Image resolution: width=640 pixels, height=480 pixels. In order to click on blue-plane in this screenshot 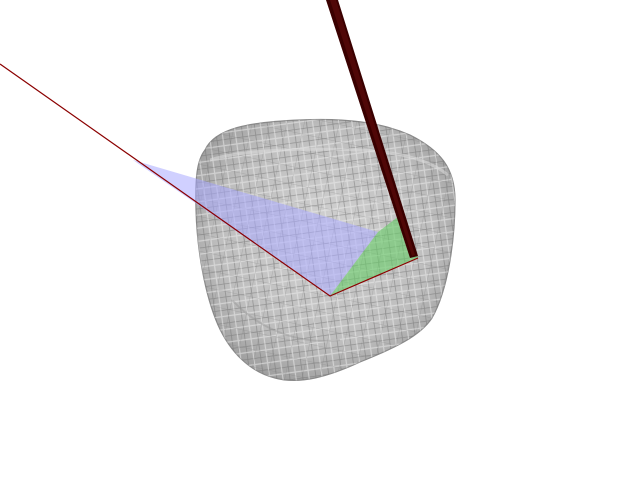, I will do `click(255, 228)`.